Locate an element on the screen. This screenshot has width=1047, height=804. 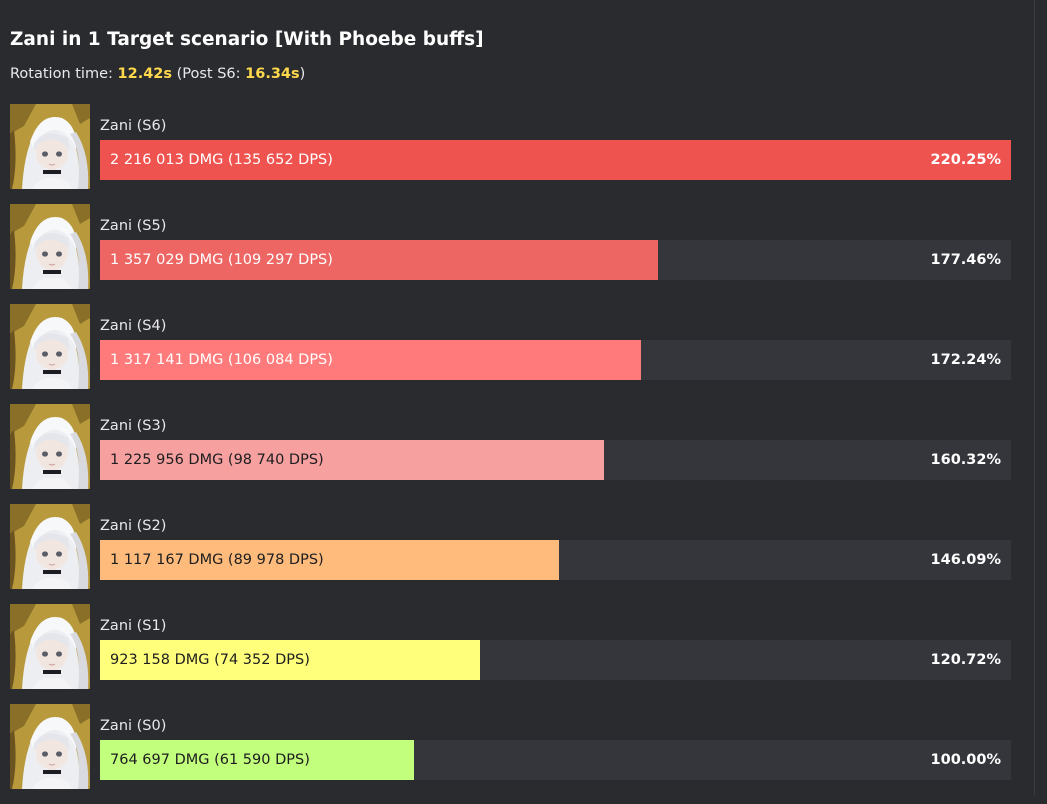
bar-track: 764 697 DMG (61 590 DPS) 100.00% is located at coordinates (555, 760).